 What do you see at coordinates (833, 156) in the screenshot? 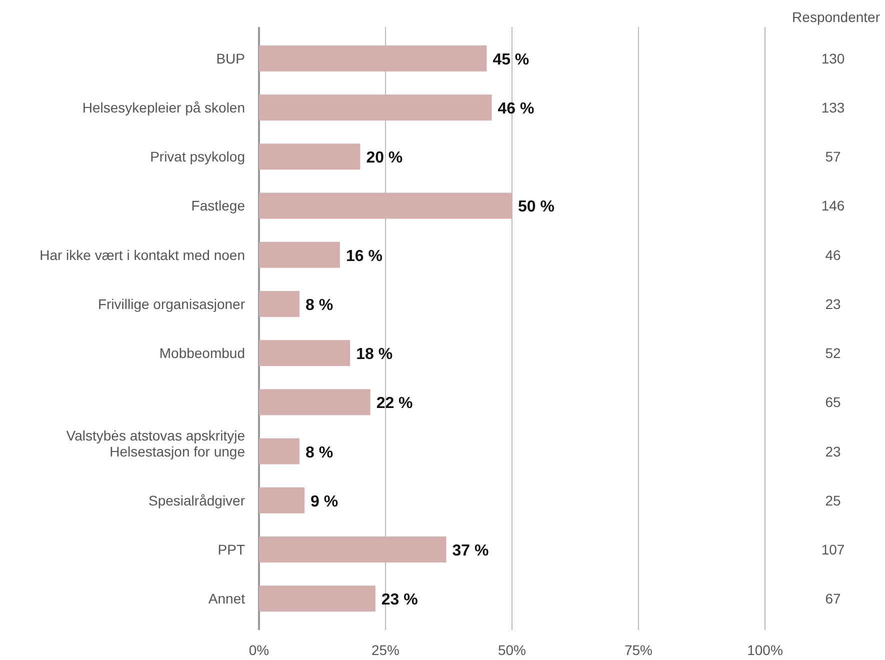
I see `text: 57` at bounding box center [833, 156].